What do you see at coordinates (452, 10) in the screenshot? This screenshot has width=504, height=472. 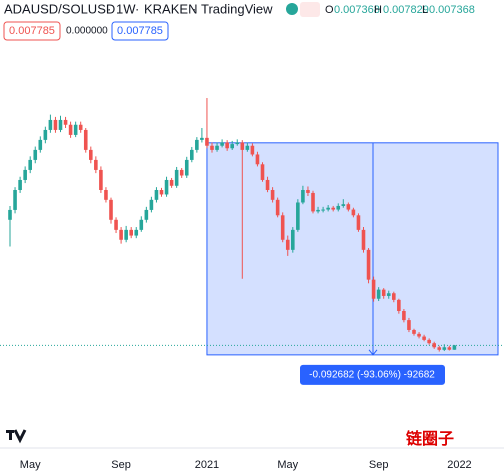 I see `low-value: 0.007368` at bounding box center [452, 10].